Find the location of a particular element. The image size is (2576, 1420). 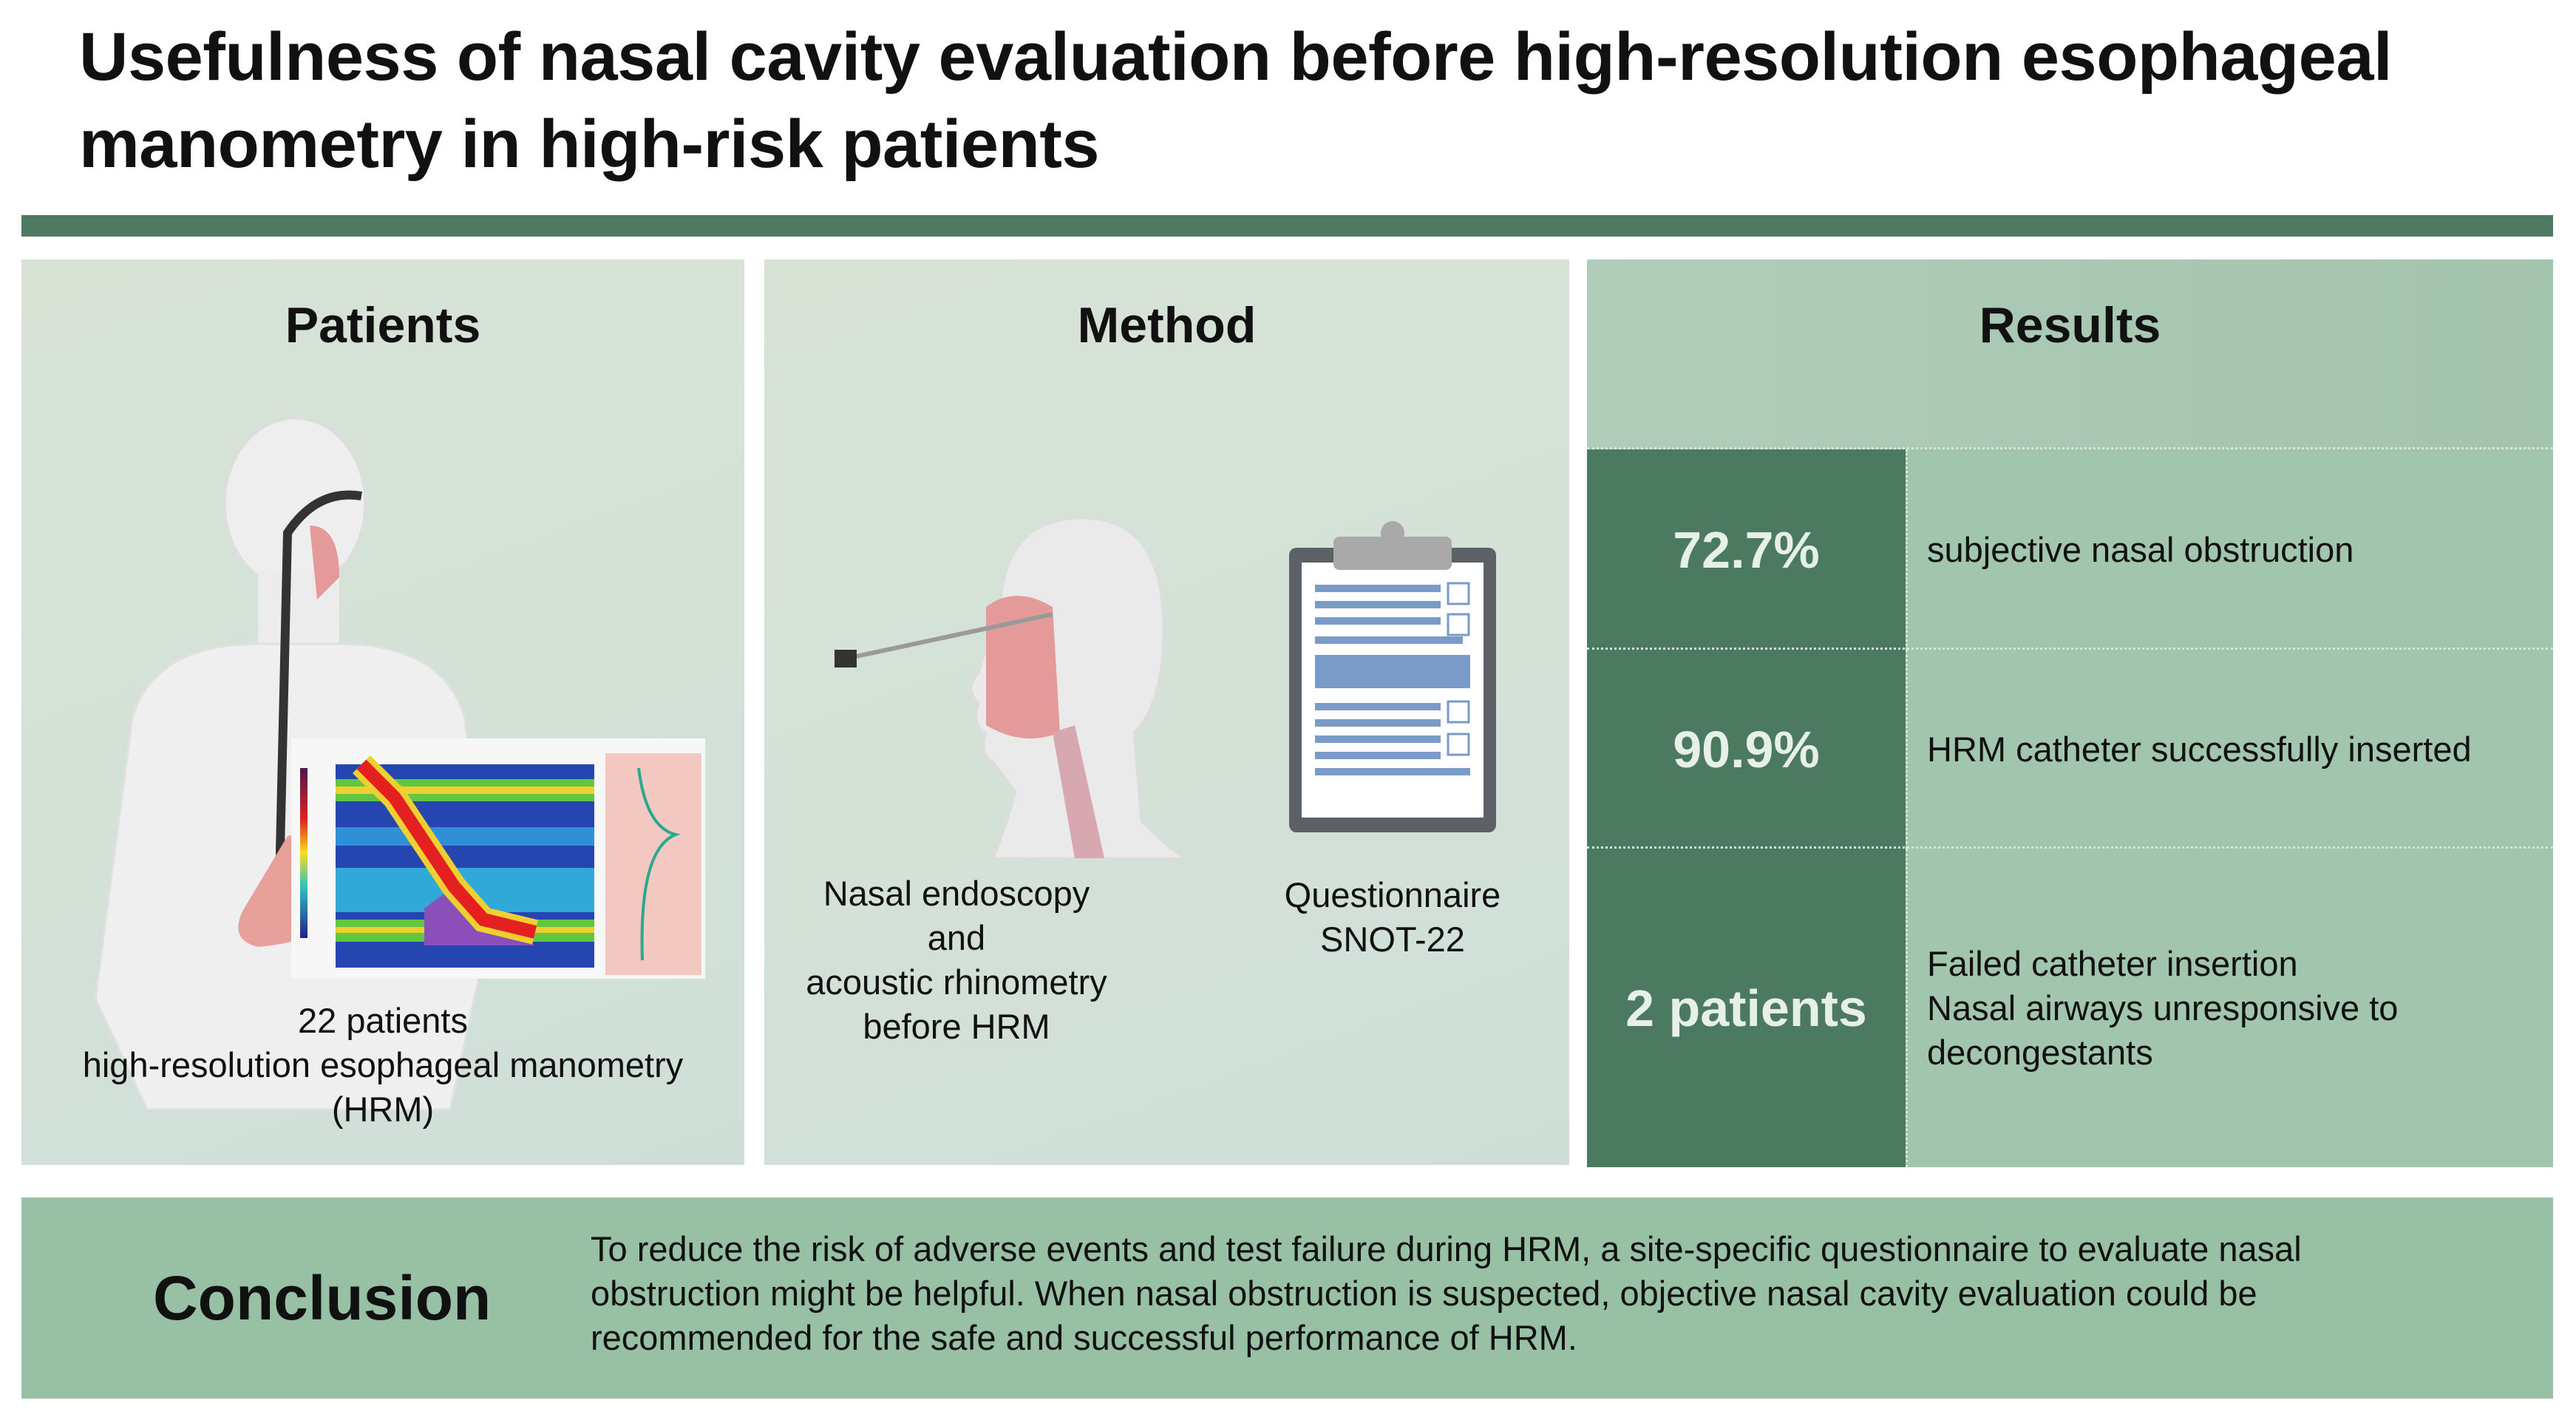

result-value: 72.7% is located at coordinates (1746, 550).